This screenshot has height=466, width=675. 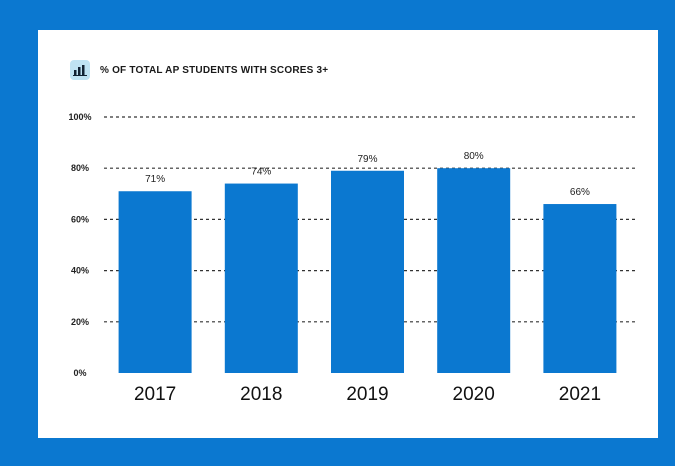 I want to click on data-label: 66%, so click(x=580, y=192).